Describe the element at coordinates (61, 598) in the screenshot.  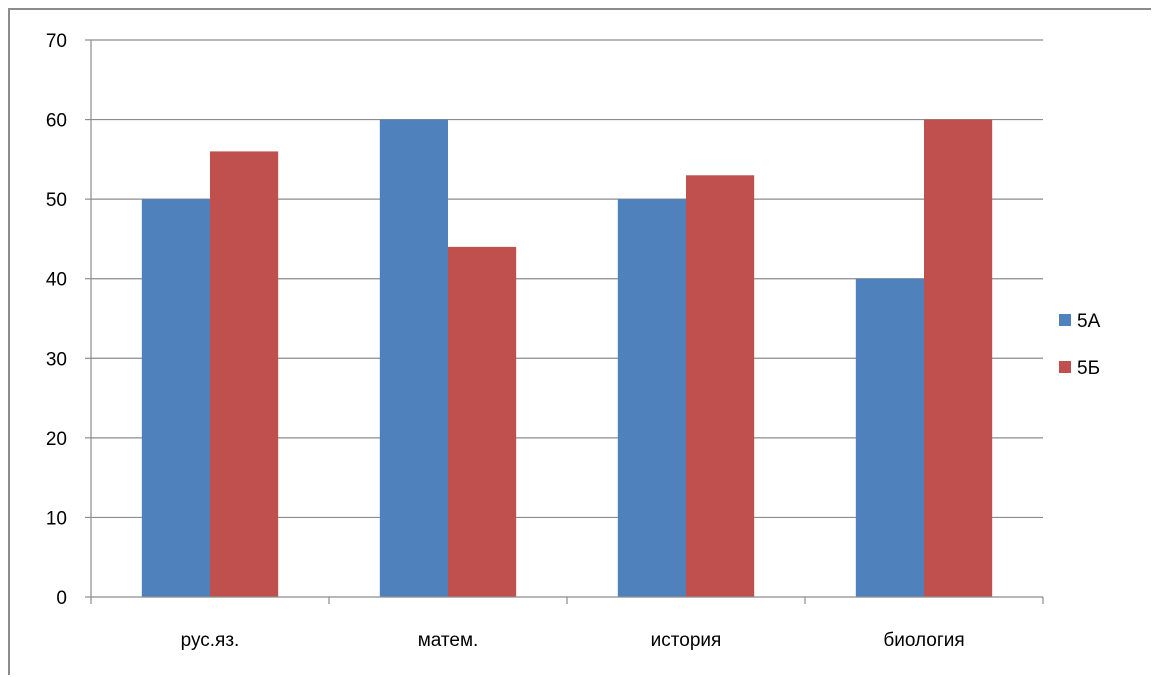
I see `y-tick-label: 0` at that location.